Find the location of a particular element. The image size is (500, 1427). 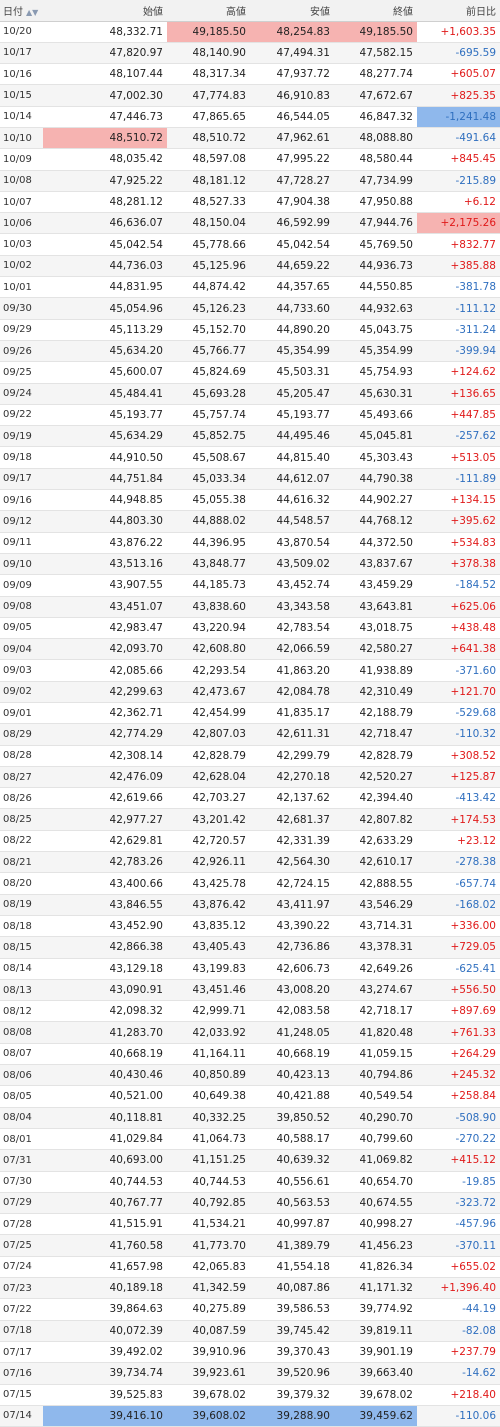

change-cell: +729.05 is located at coordinates (458, 947).